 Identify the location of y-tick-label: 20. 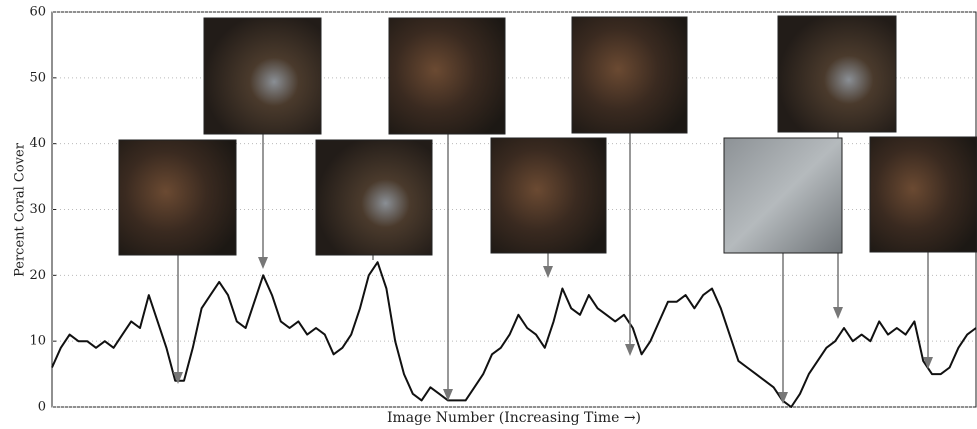
(37, 275).